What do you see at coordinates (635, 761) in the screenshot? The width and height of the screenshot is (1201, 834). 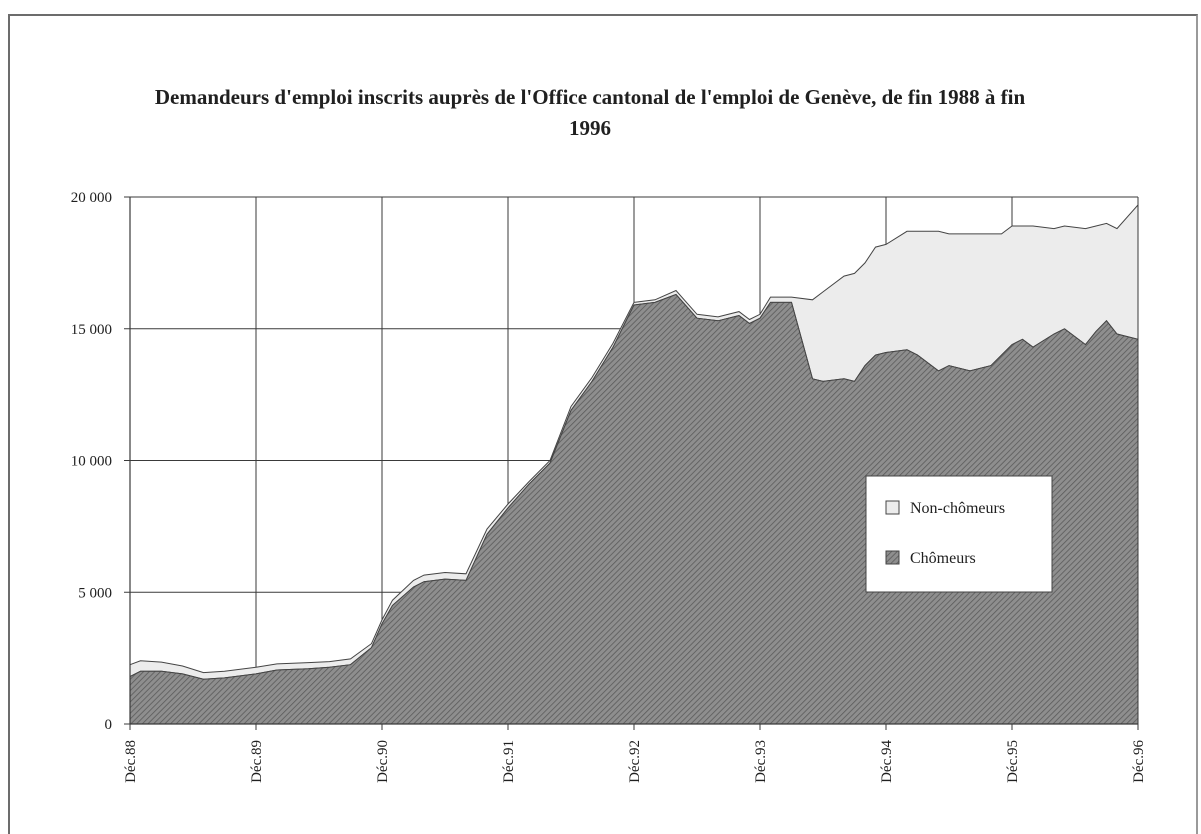 I see `x-tick-label: Déc.92` at bounding box center [635, 761].